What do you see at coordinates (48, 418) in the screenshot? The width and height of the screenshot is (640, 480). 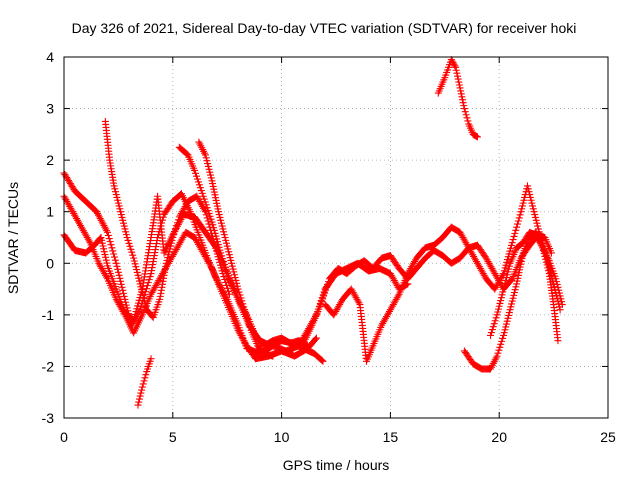 I see `y-tick-label: -3` at bounding box center [48, 418].